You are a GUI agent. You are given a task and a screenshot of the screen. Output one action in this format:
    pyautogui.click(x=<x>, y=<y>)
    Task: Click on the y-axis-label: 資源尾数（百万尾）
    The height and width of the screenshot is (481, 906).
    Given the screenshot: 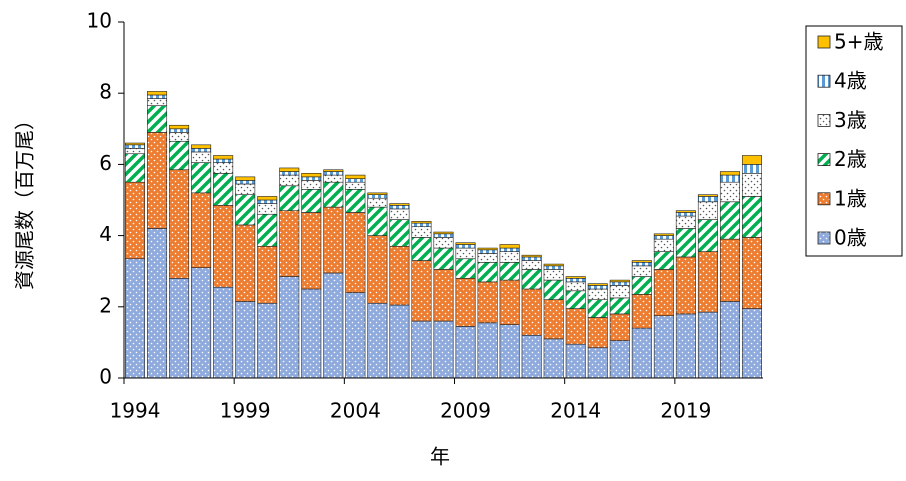 What is the action you would take?
    pyautogui.click(x=25, y=200)
    